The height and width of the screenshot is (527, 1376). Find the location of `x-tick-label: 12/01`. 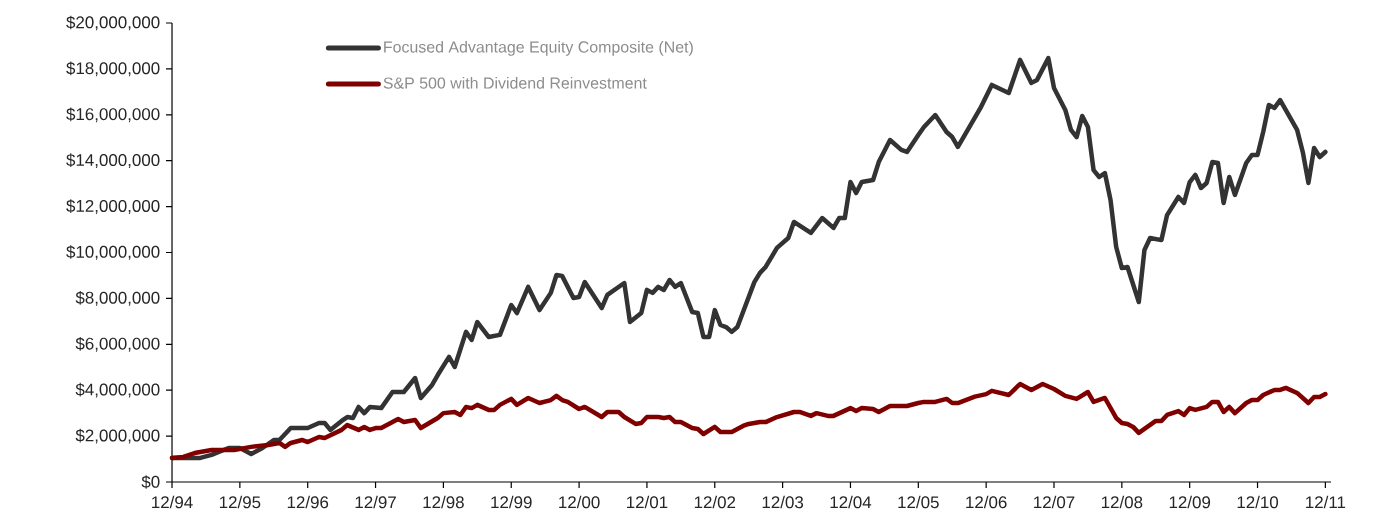

x-tick-label: 12/01 is located at coordinates (647, 502).